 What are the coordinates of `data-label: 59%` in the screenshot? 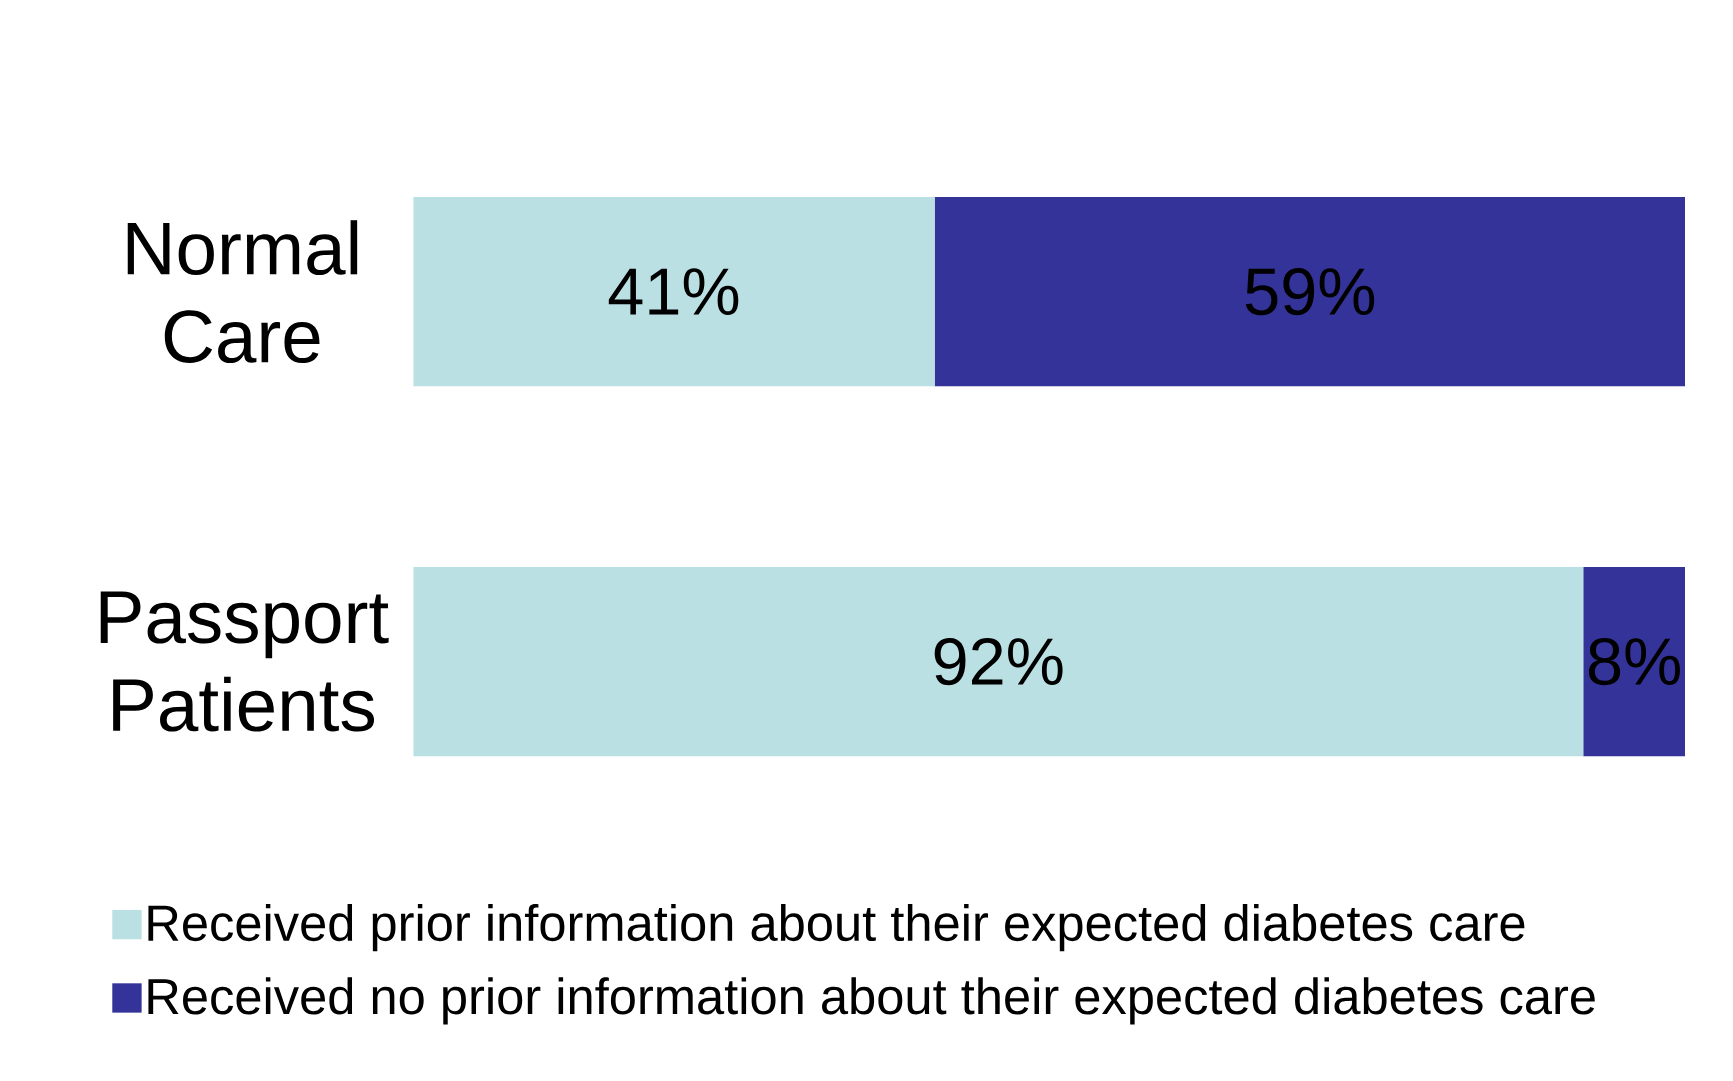 It's located at (1310, 291).